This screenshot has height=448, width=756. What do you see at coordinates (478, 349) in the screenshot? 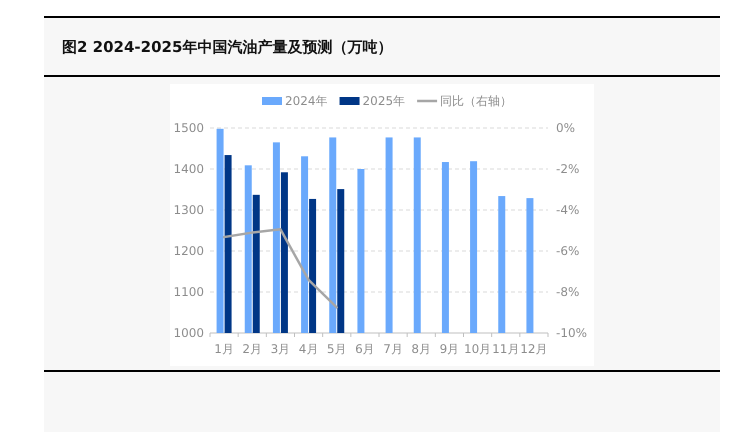
I see `x-tick-label: 10月` at bounding box center [478, 349].